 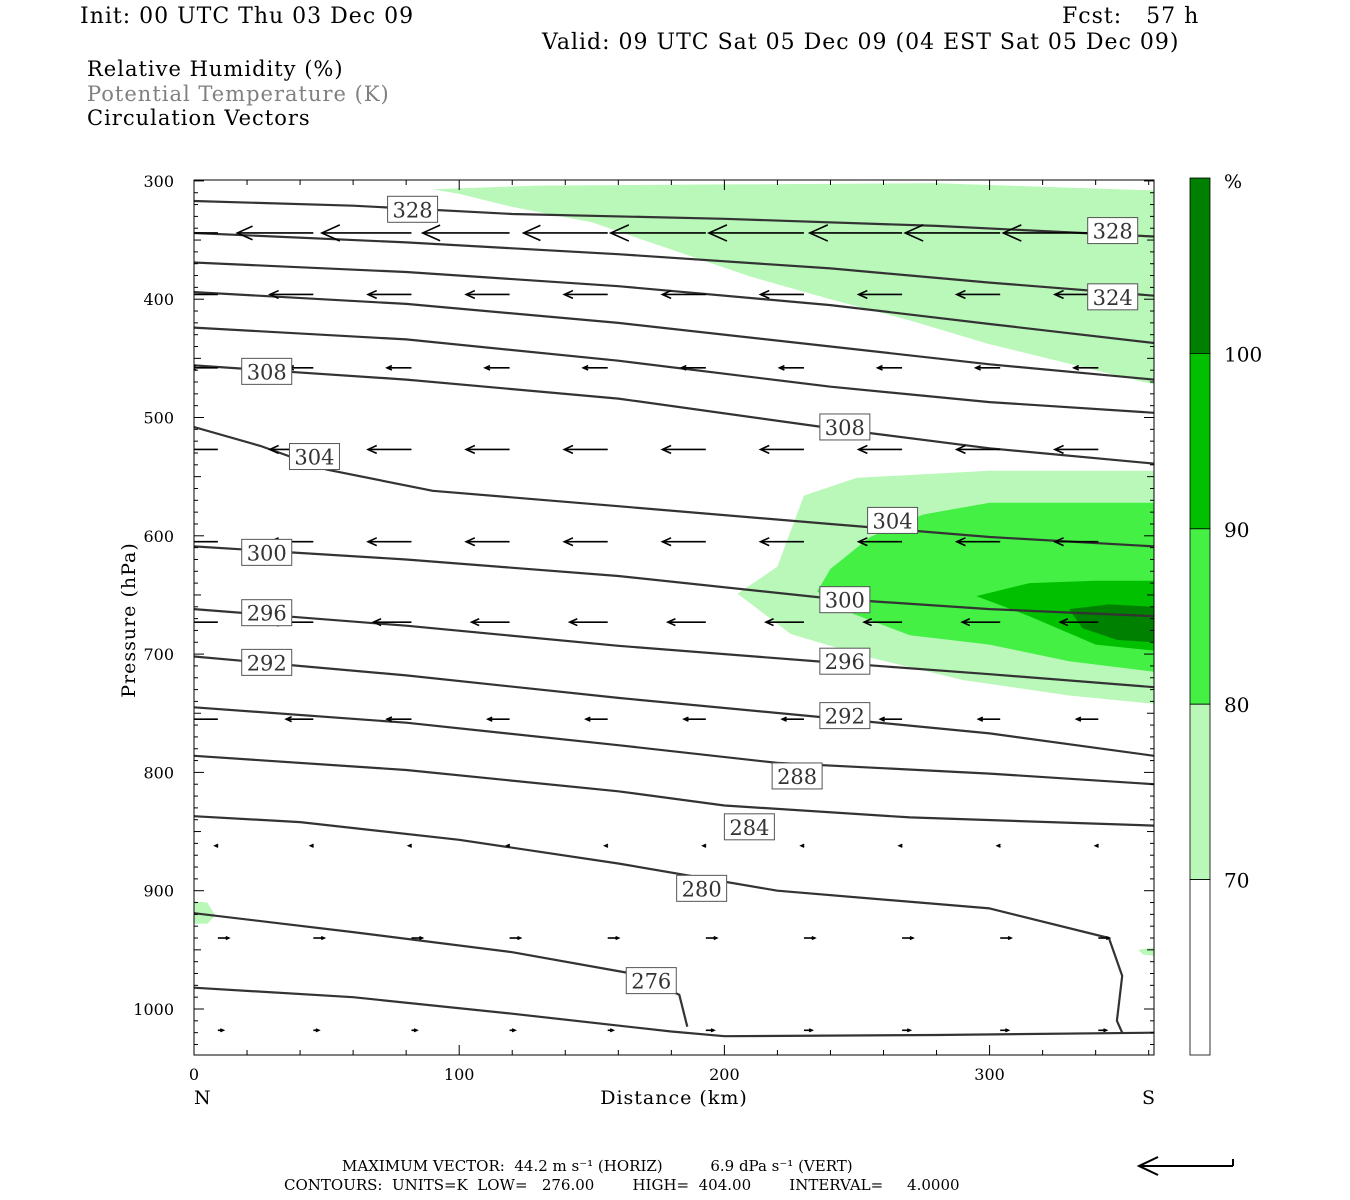 What do you see at coordinates (158, 536) in the screenshot?
I see `y-tick-label: 600` at bounding box center [158, 536].